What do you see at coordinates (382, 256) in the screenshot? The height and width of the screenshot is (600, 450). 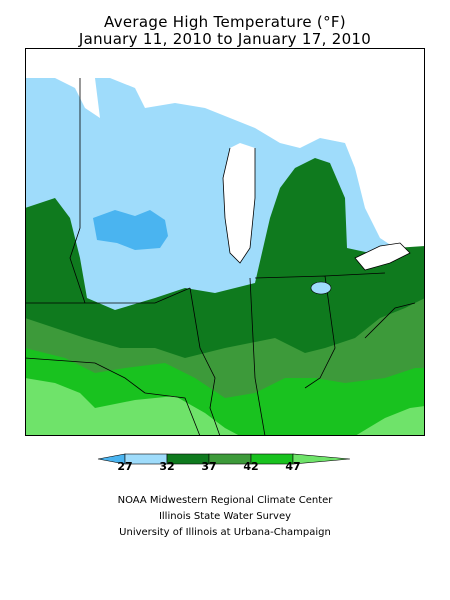 I see `lake-erie` at bounding box center [382, 256].